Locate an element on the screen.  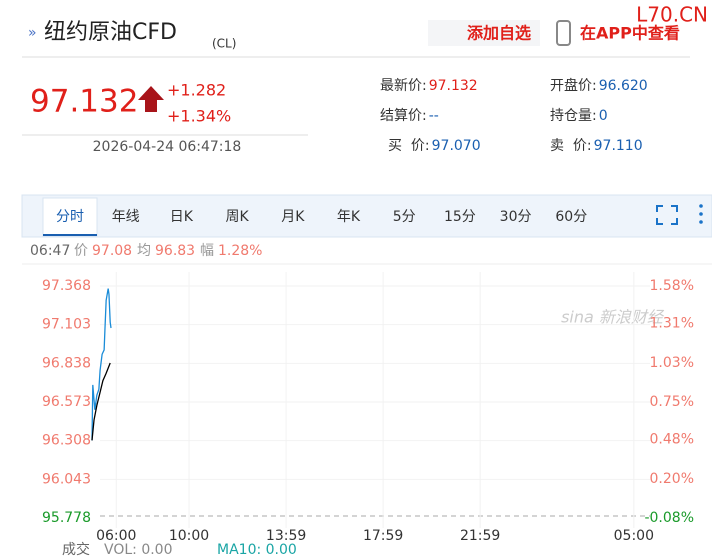
phone-icon is located at coordinates (563, 33).